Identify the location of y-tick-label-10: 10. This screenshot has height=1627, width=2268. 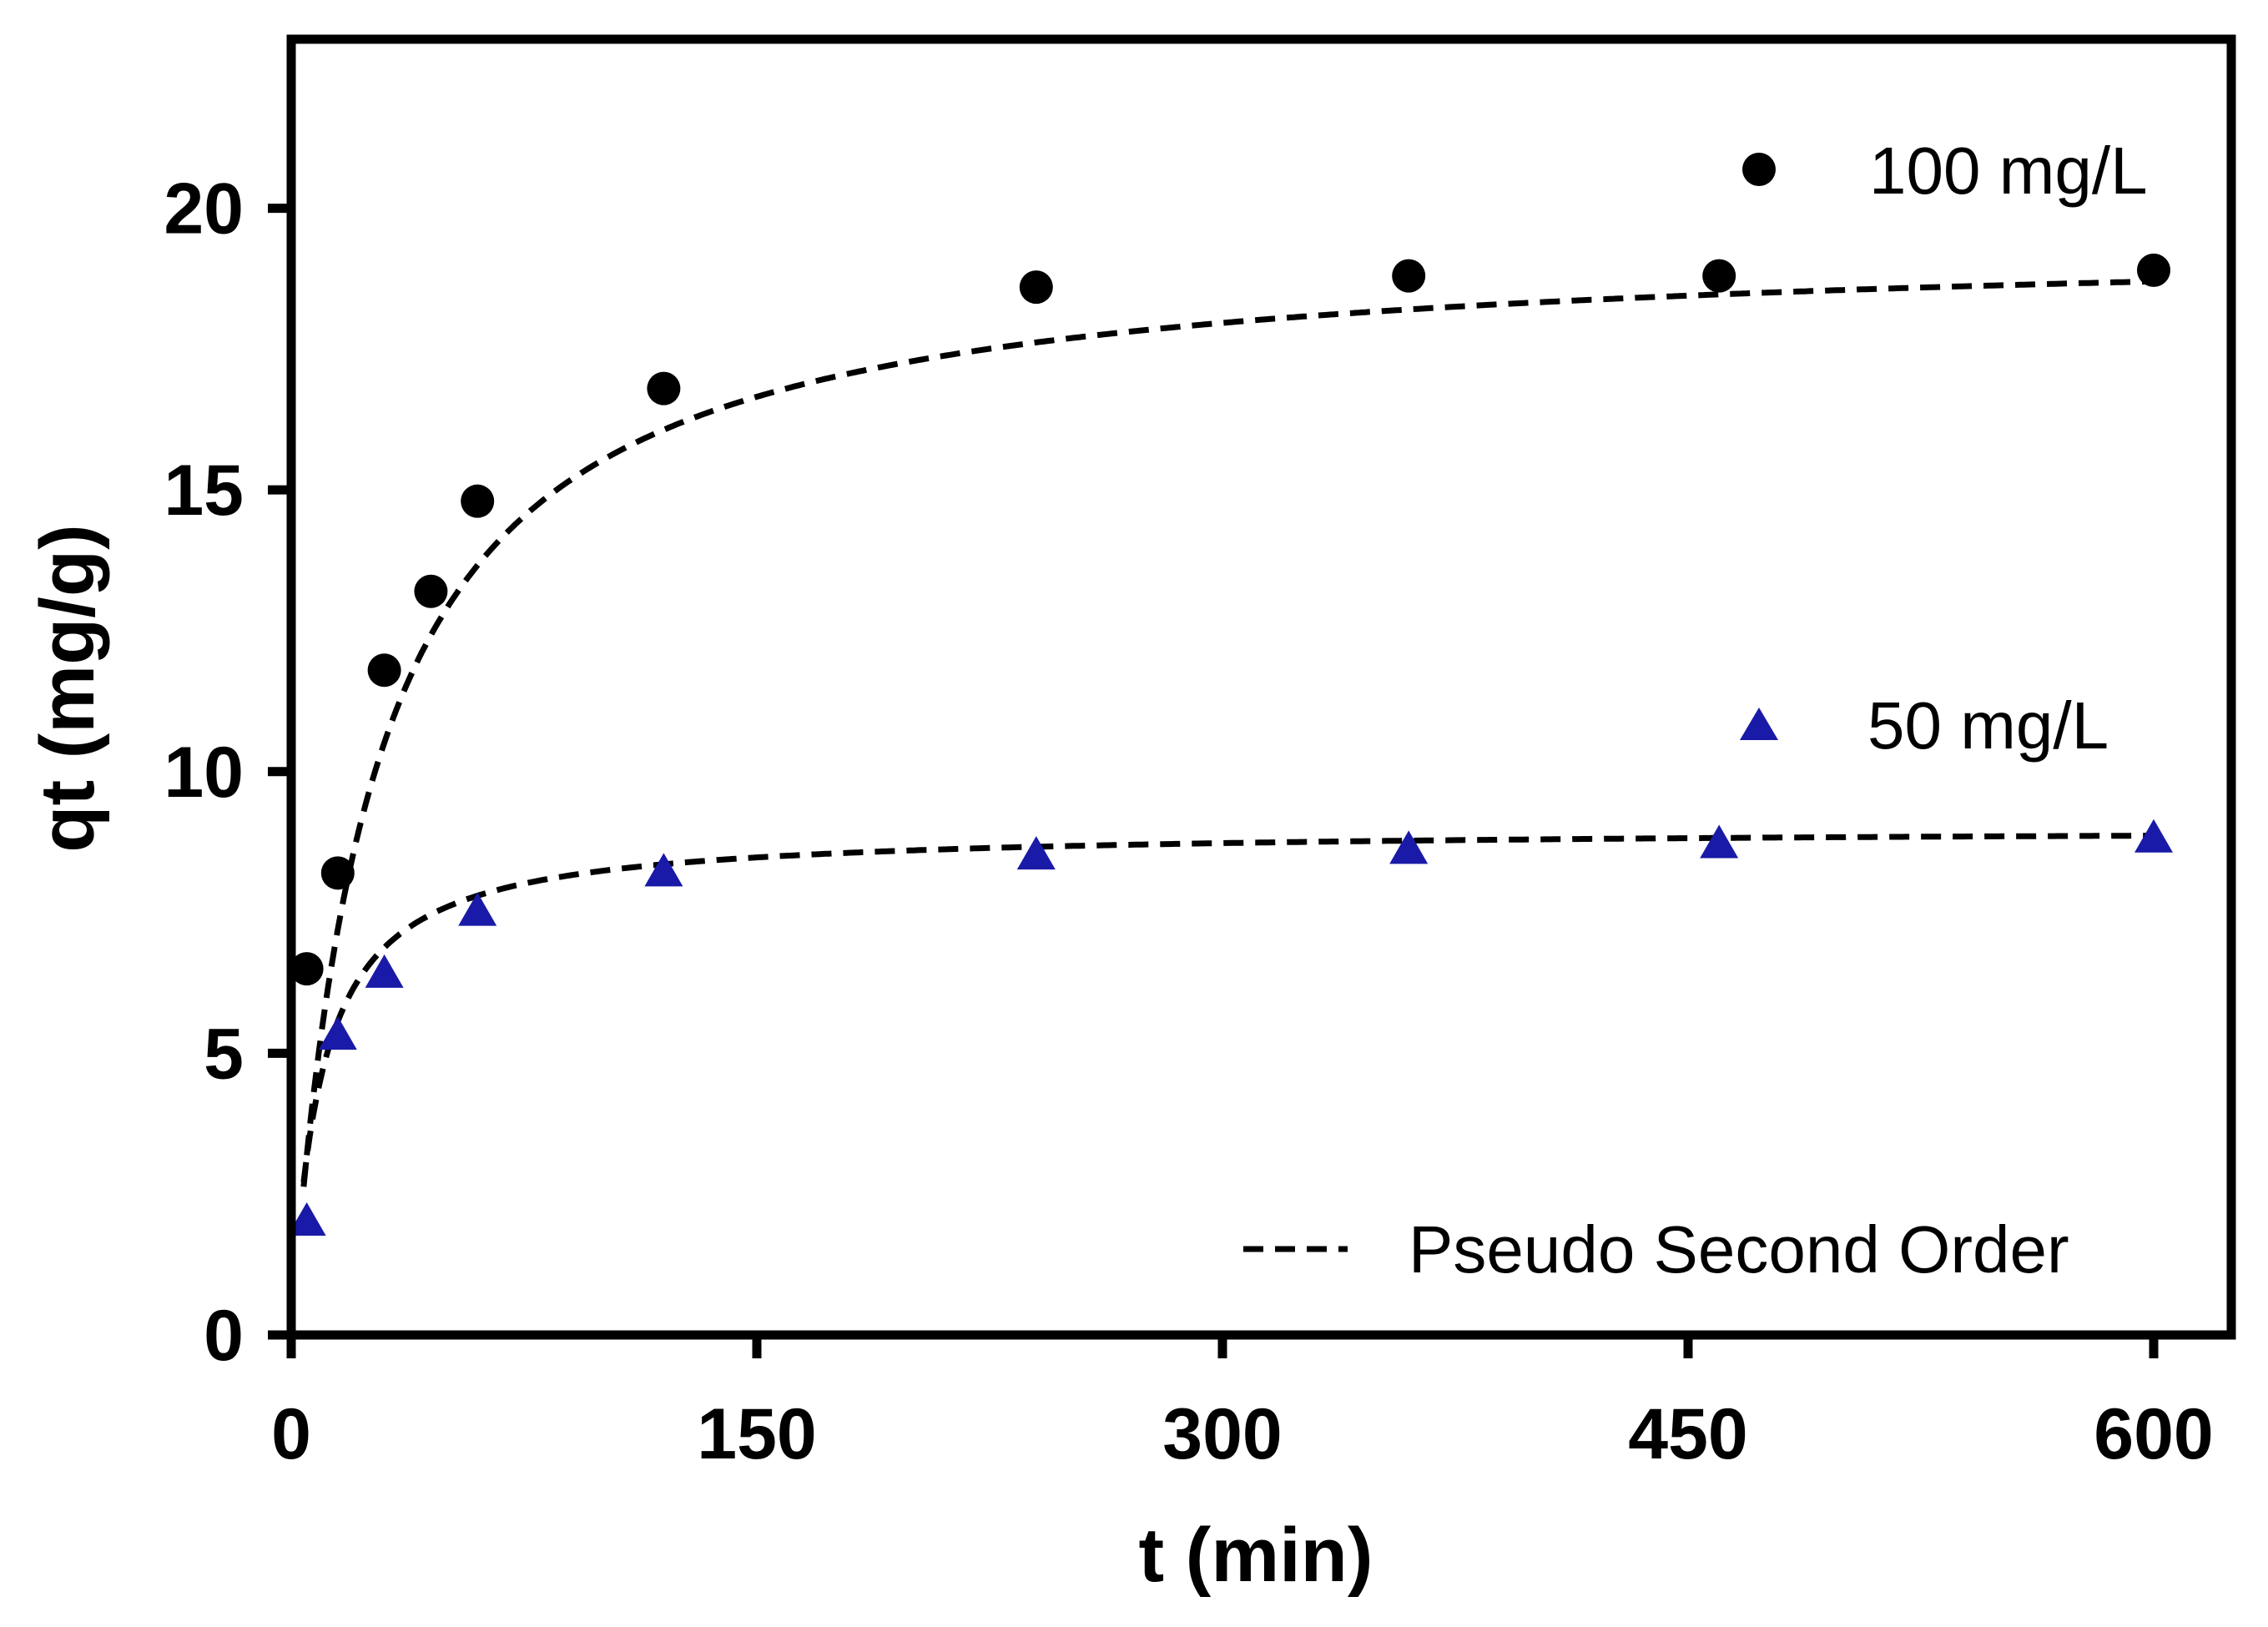
(204, 773).